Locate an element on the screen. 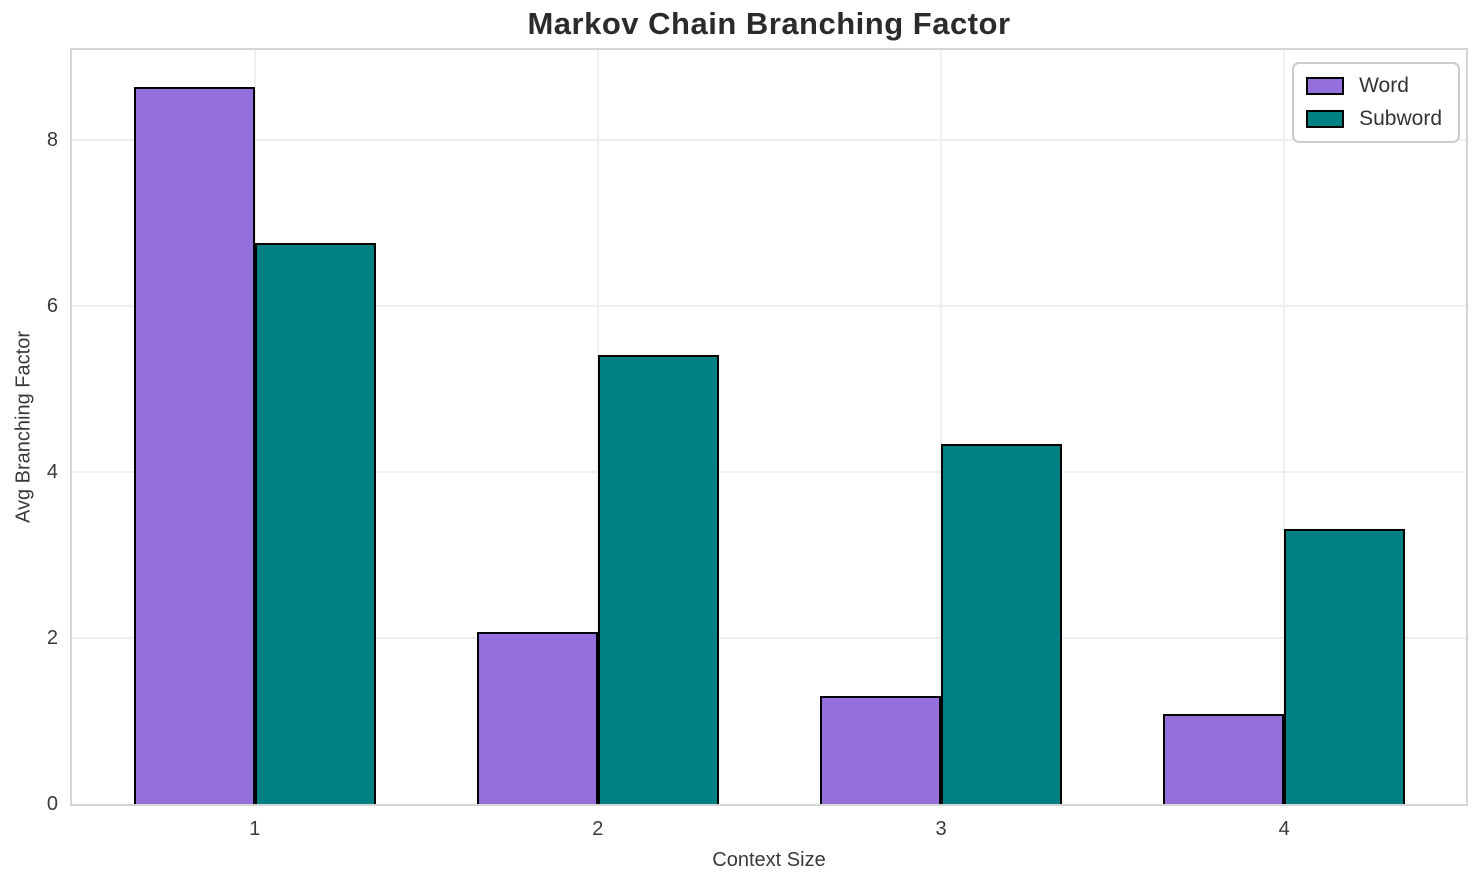 The image size is (1484, 885). legend-swatch-word is located at coordinates (1325, 86).